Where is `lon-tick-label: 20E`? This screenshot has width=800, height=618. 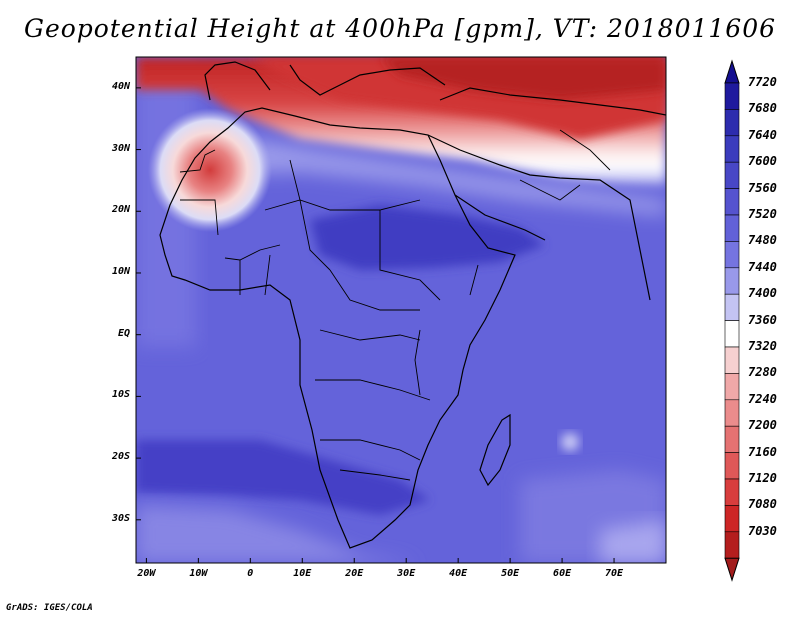
lon-tick-label: 20E is located at coordinates (354, 573).